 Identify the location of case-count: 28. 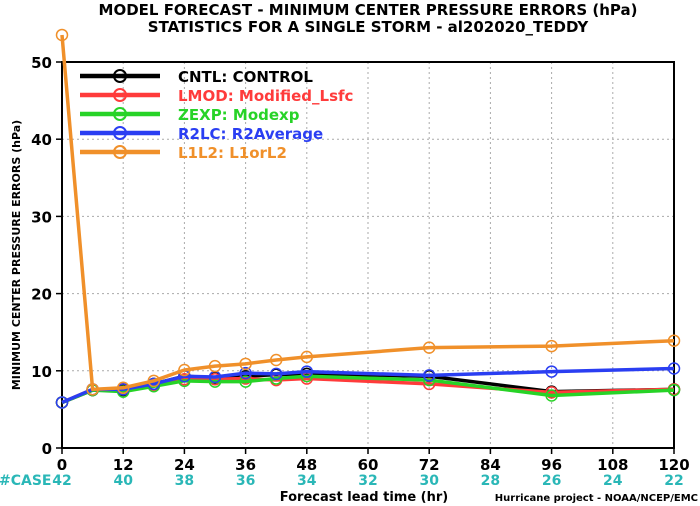
(490, 481).